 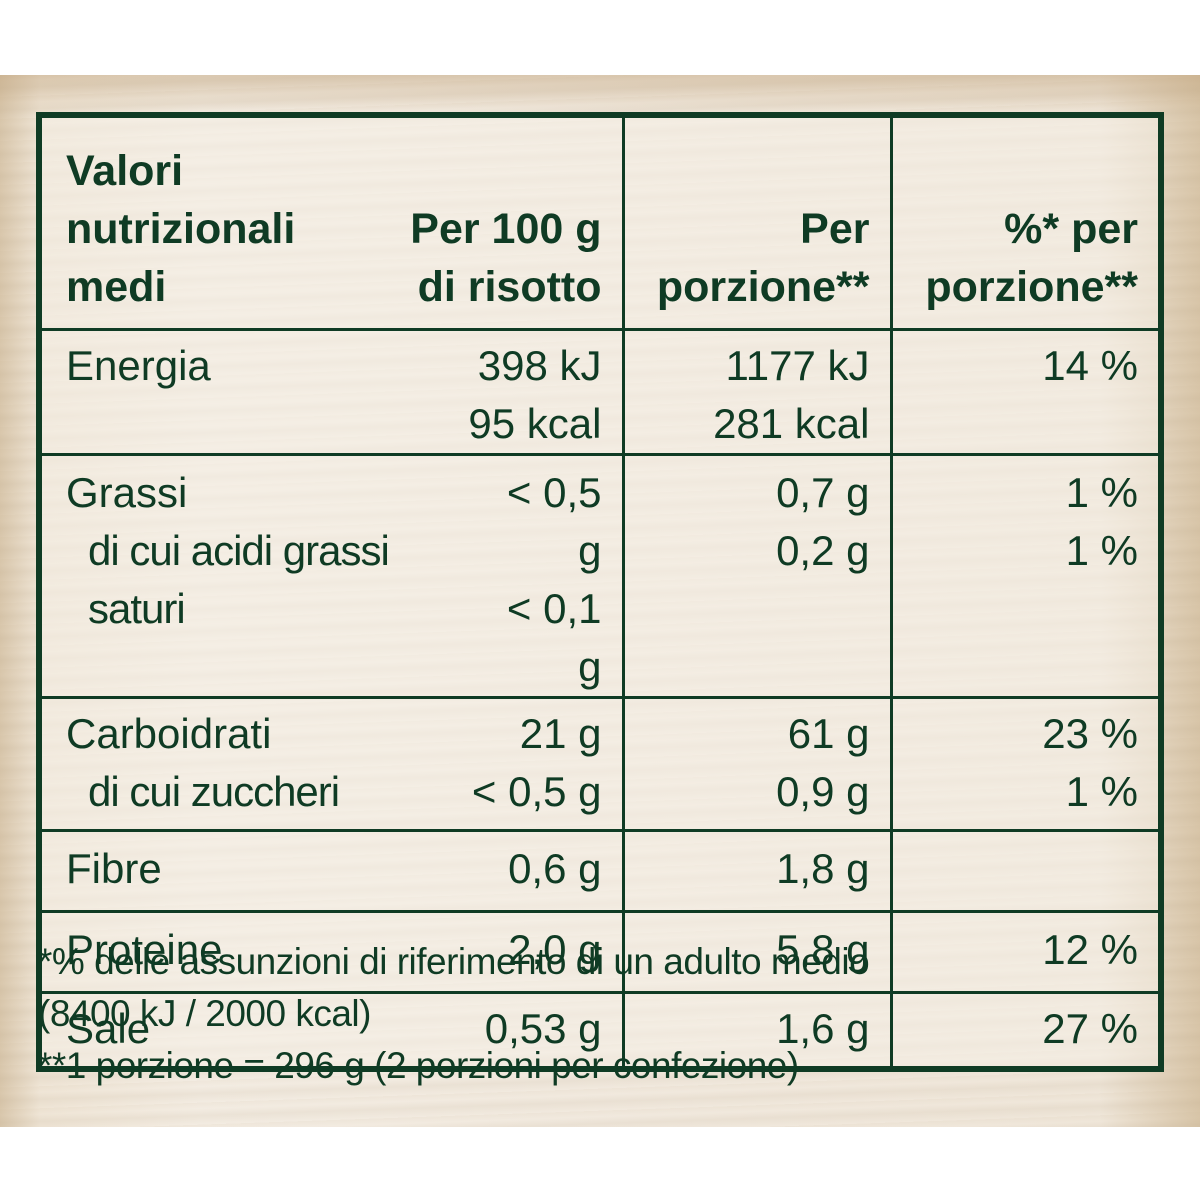 I want to click on value: 2,0 g, so click(x=555, y=949).